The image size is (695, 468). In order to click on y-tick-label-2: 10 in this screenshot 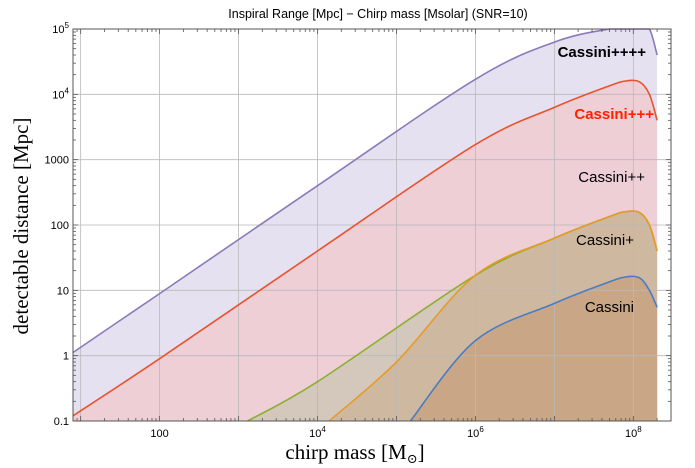, I will do `click(63, 291)`.